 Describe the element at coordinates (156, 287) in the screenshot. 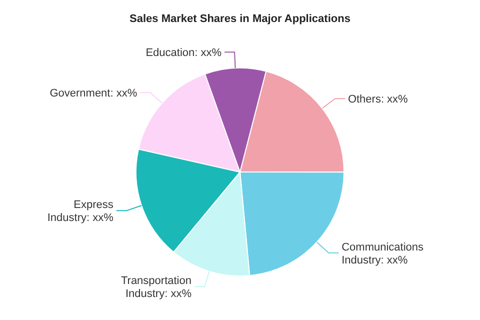

I see `slice-label: Transportation Industry: xx%` at that location.